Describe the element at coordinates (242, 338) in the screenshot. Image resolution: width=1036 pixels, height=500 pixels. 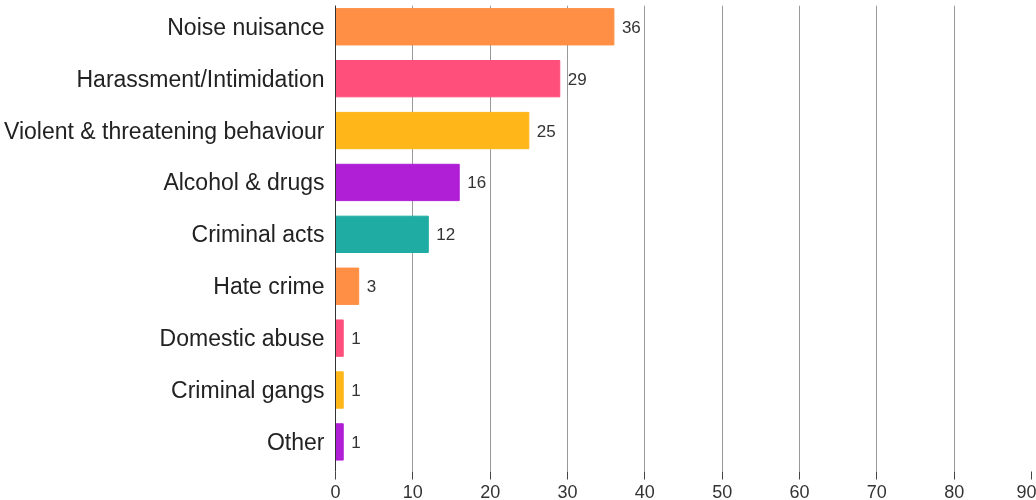
I see `y-tick-label: Domestic abuse` at that location.